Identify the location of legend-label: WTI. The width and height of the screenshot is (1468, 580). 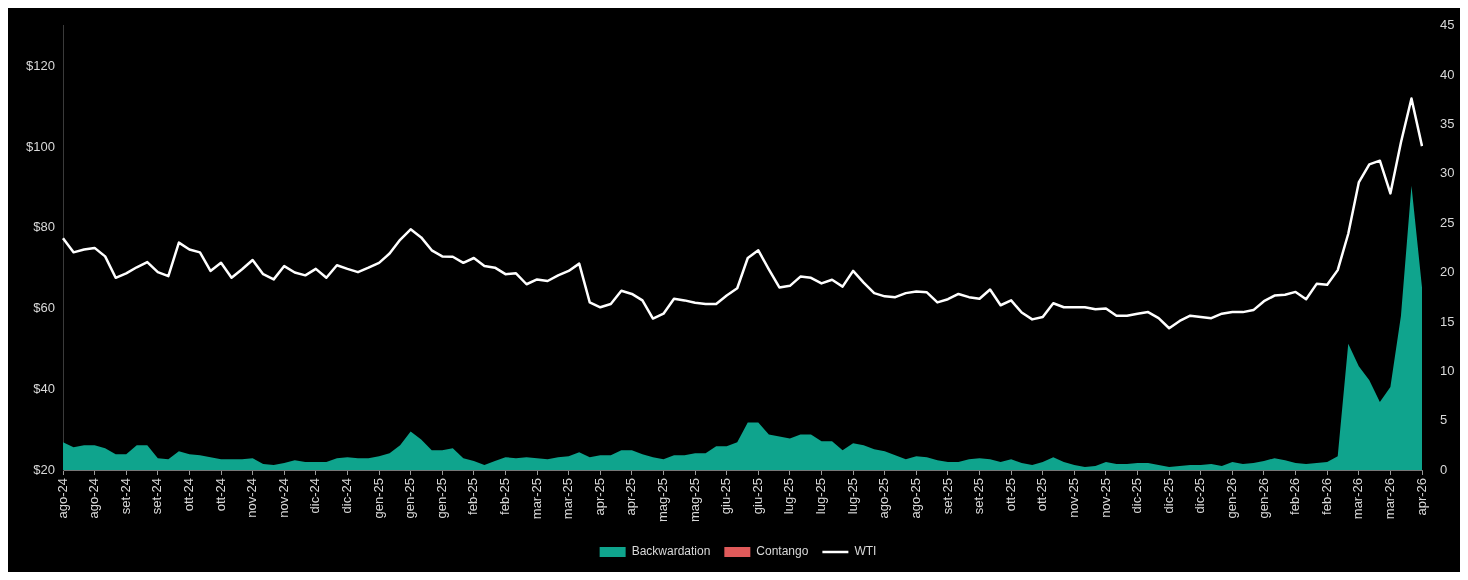
(865, 551).